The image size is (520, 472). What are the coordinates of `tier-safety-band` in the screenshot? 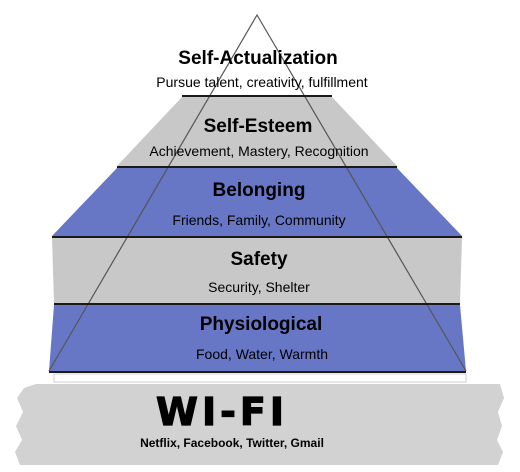 It's located at (257, 270).